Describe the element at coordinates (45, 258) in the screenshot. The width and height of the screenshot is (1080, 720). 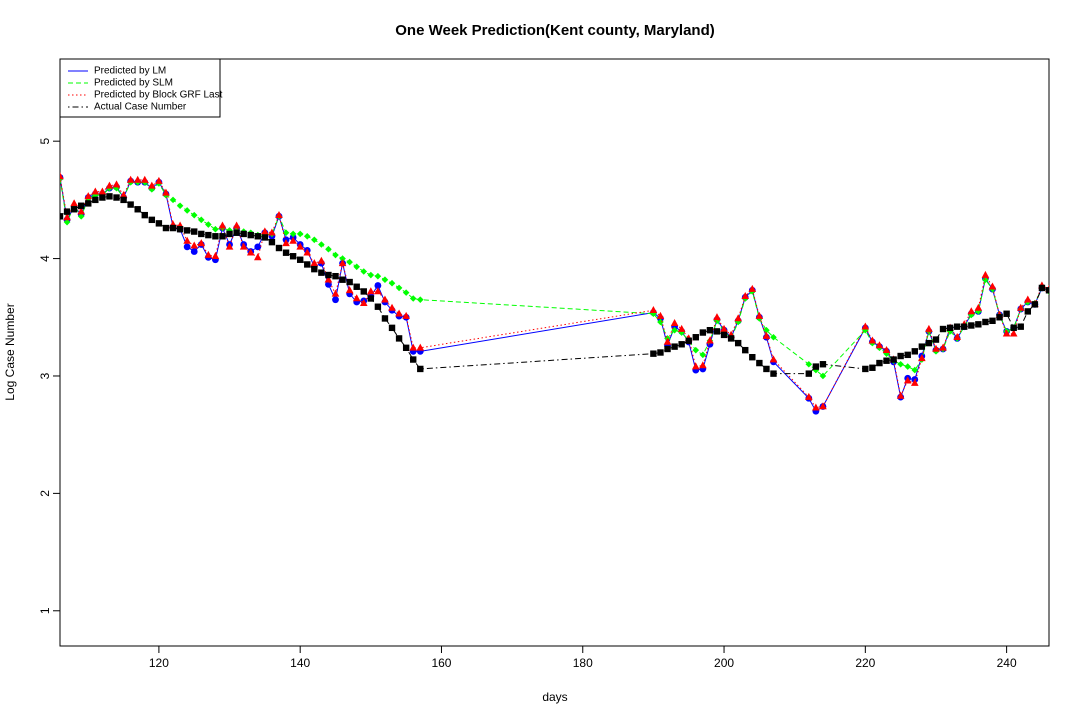
I see `y-tick-label: 4` at that location.